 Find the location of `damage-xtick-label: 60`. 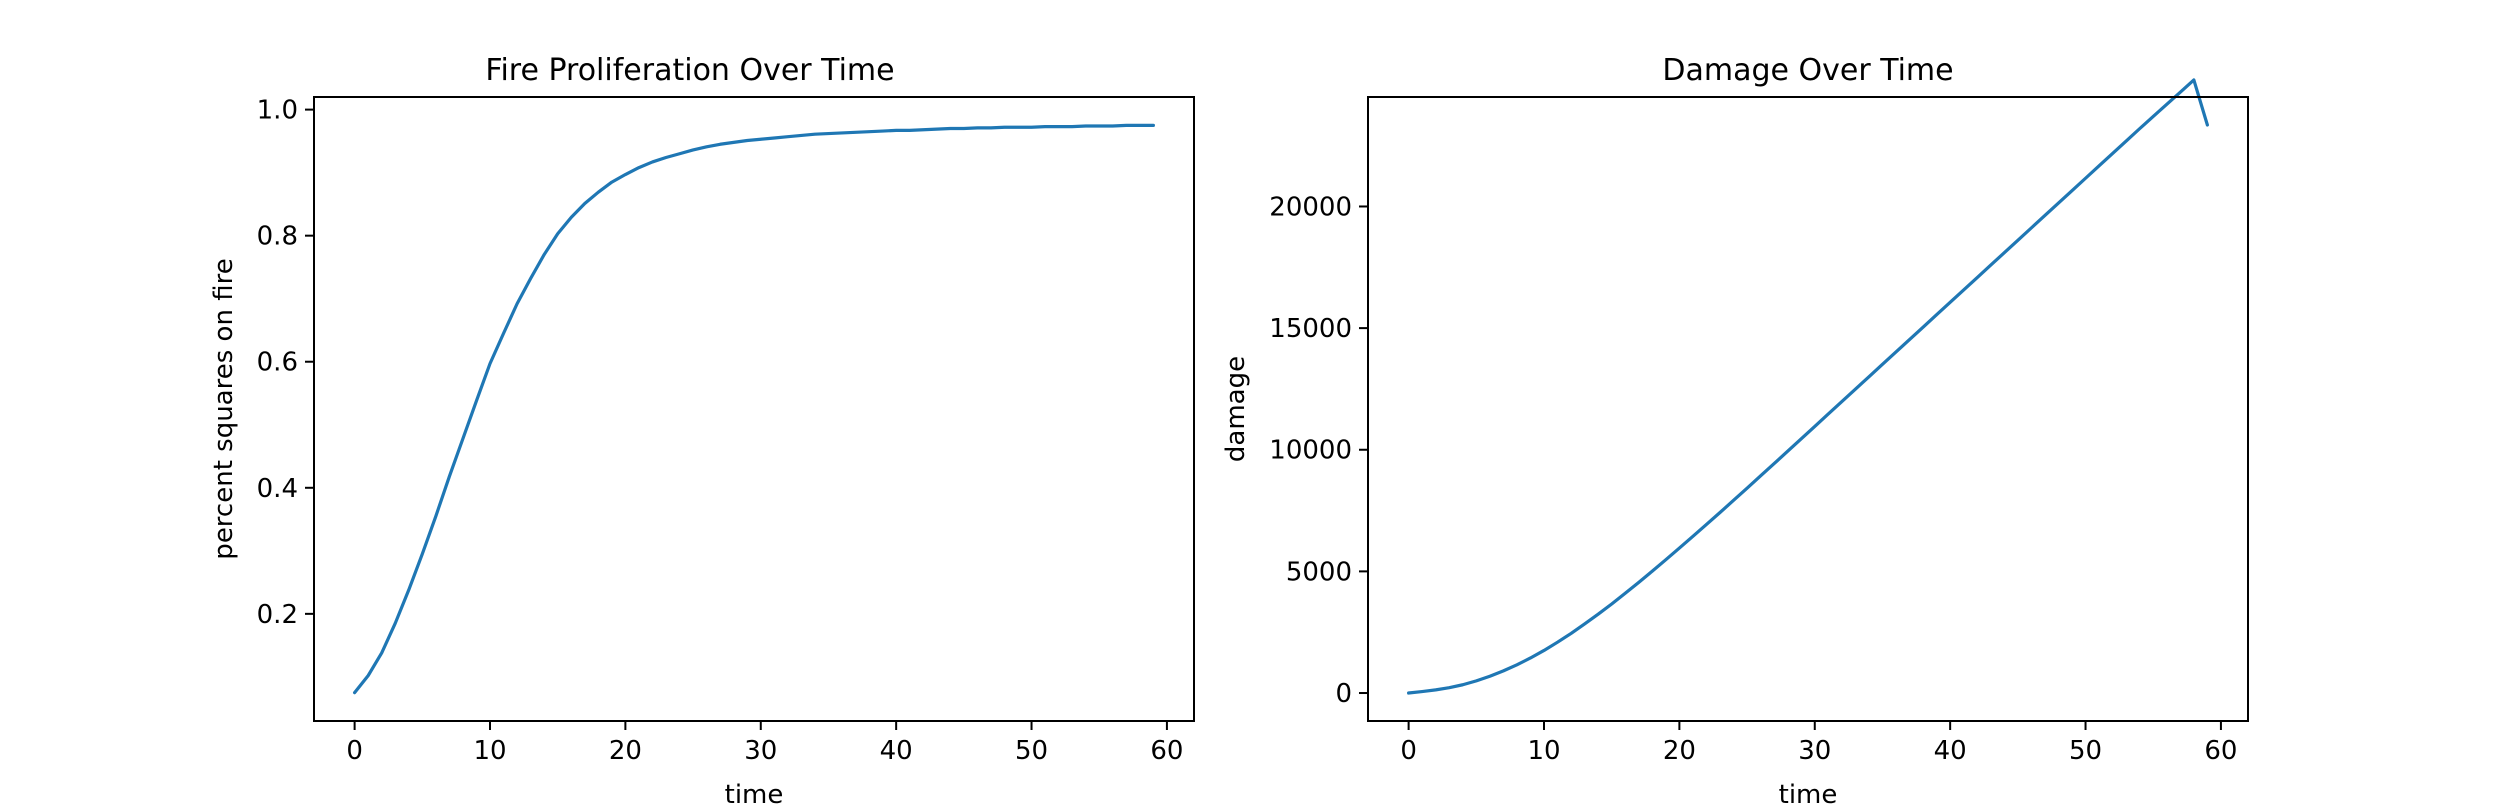

damage-xtick-label: 60 is located at coordinates (2220, 751).